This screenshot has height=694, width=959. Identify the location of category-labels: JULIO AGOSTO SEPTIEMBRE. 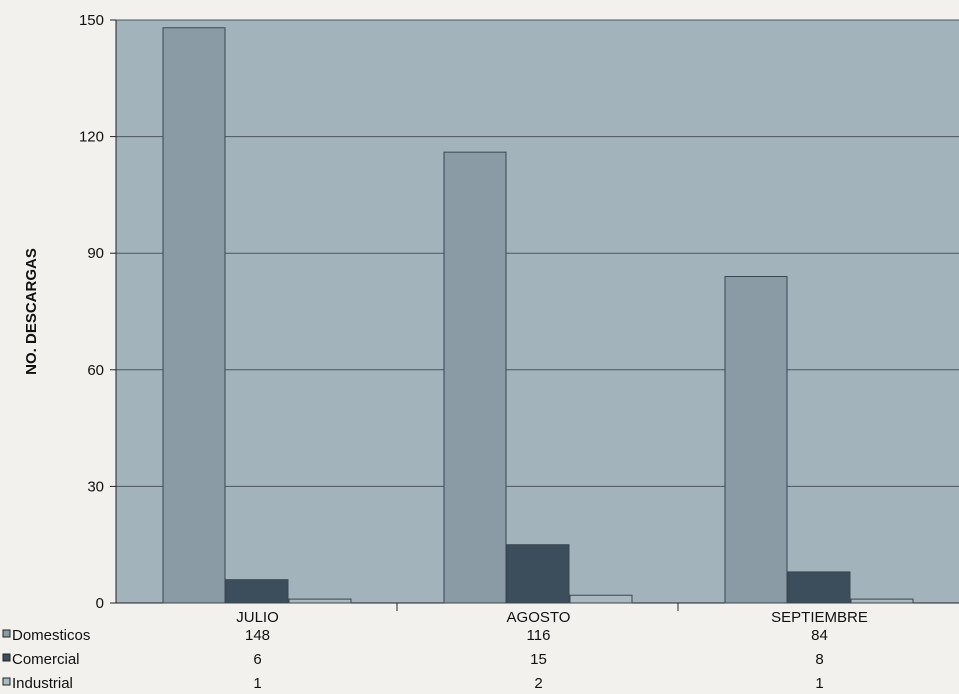
(552, 614).